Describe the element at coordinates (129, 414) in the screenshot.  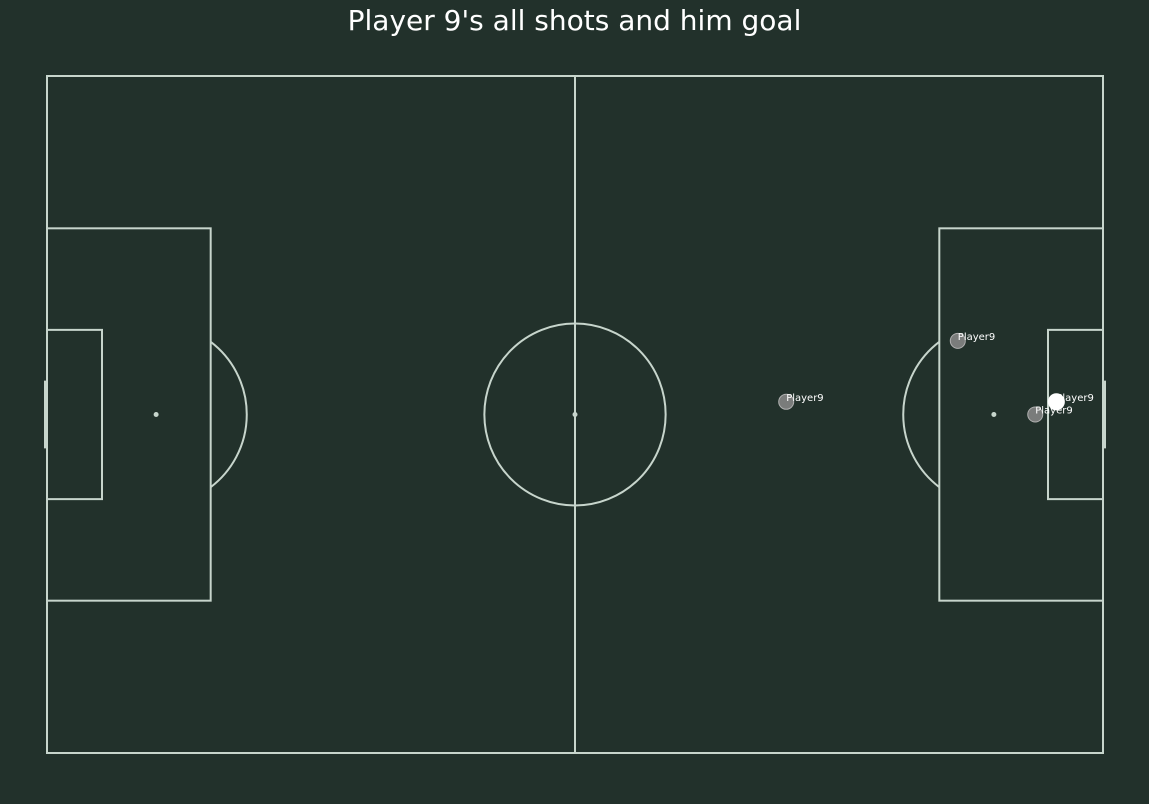
I see `left-penalty-area` at that location.